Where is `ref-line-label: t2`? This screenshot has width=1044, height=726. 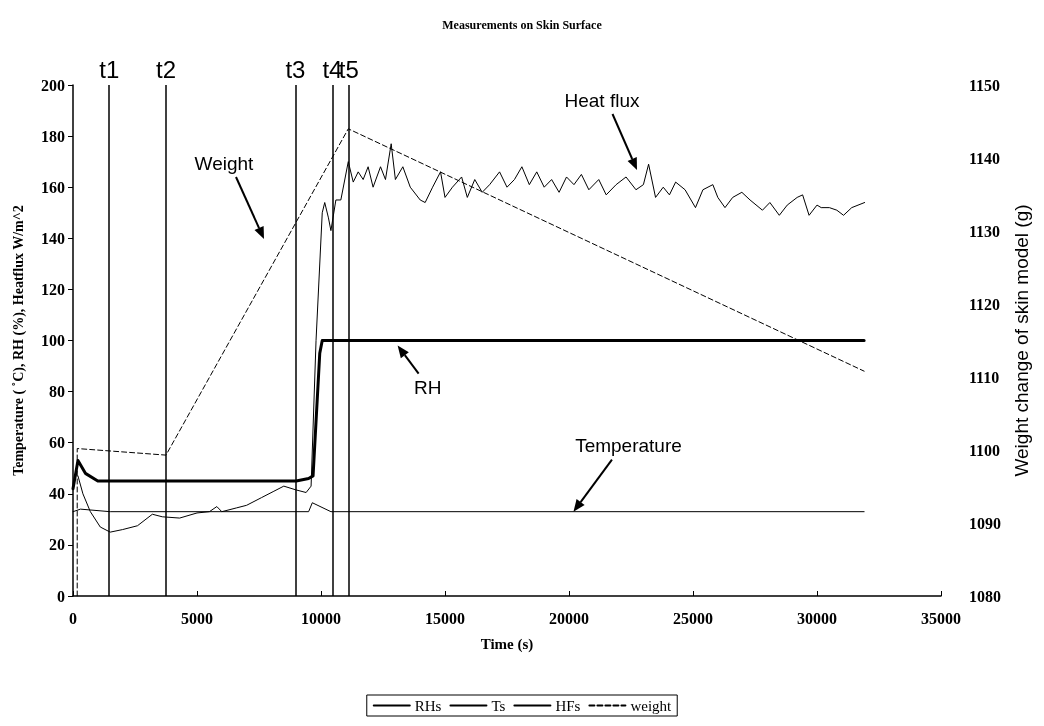 ref-line-label: t2 is located at coordinates (166, 69).